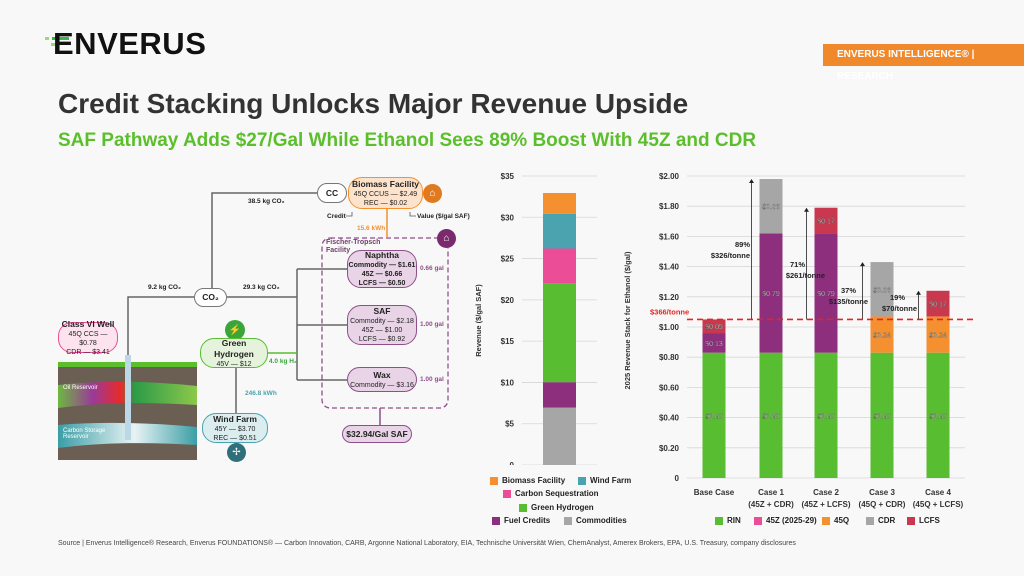 This screenshot has height=576, width=1024. I want to click on green-hydrogen-node: Green Hydrogen 45V — $12, so click(234, 353).